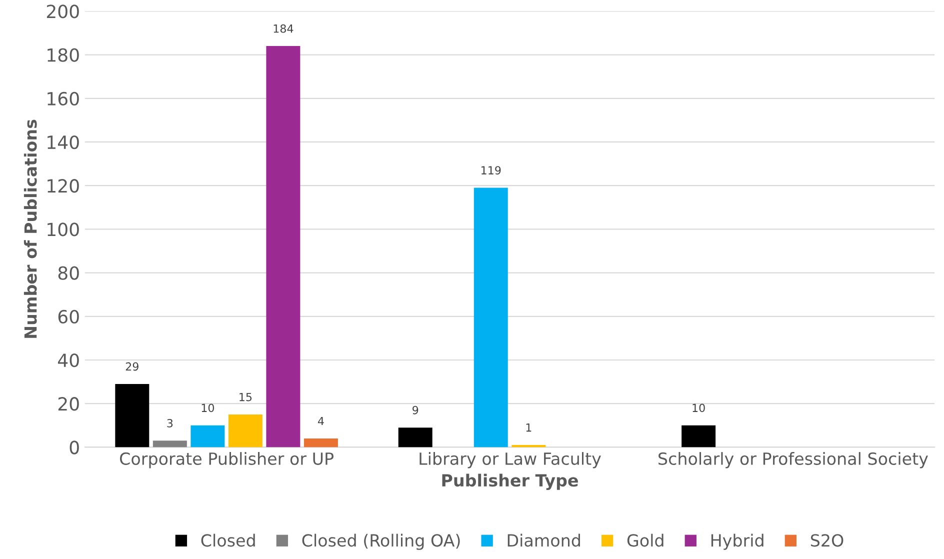 This screenshot has height=559, width=944. Describe the element at coordinates (68, 317) in the screenshot. I see `y-tick-label: 60` at that location.